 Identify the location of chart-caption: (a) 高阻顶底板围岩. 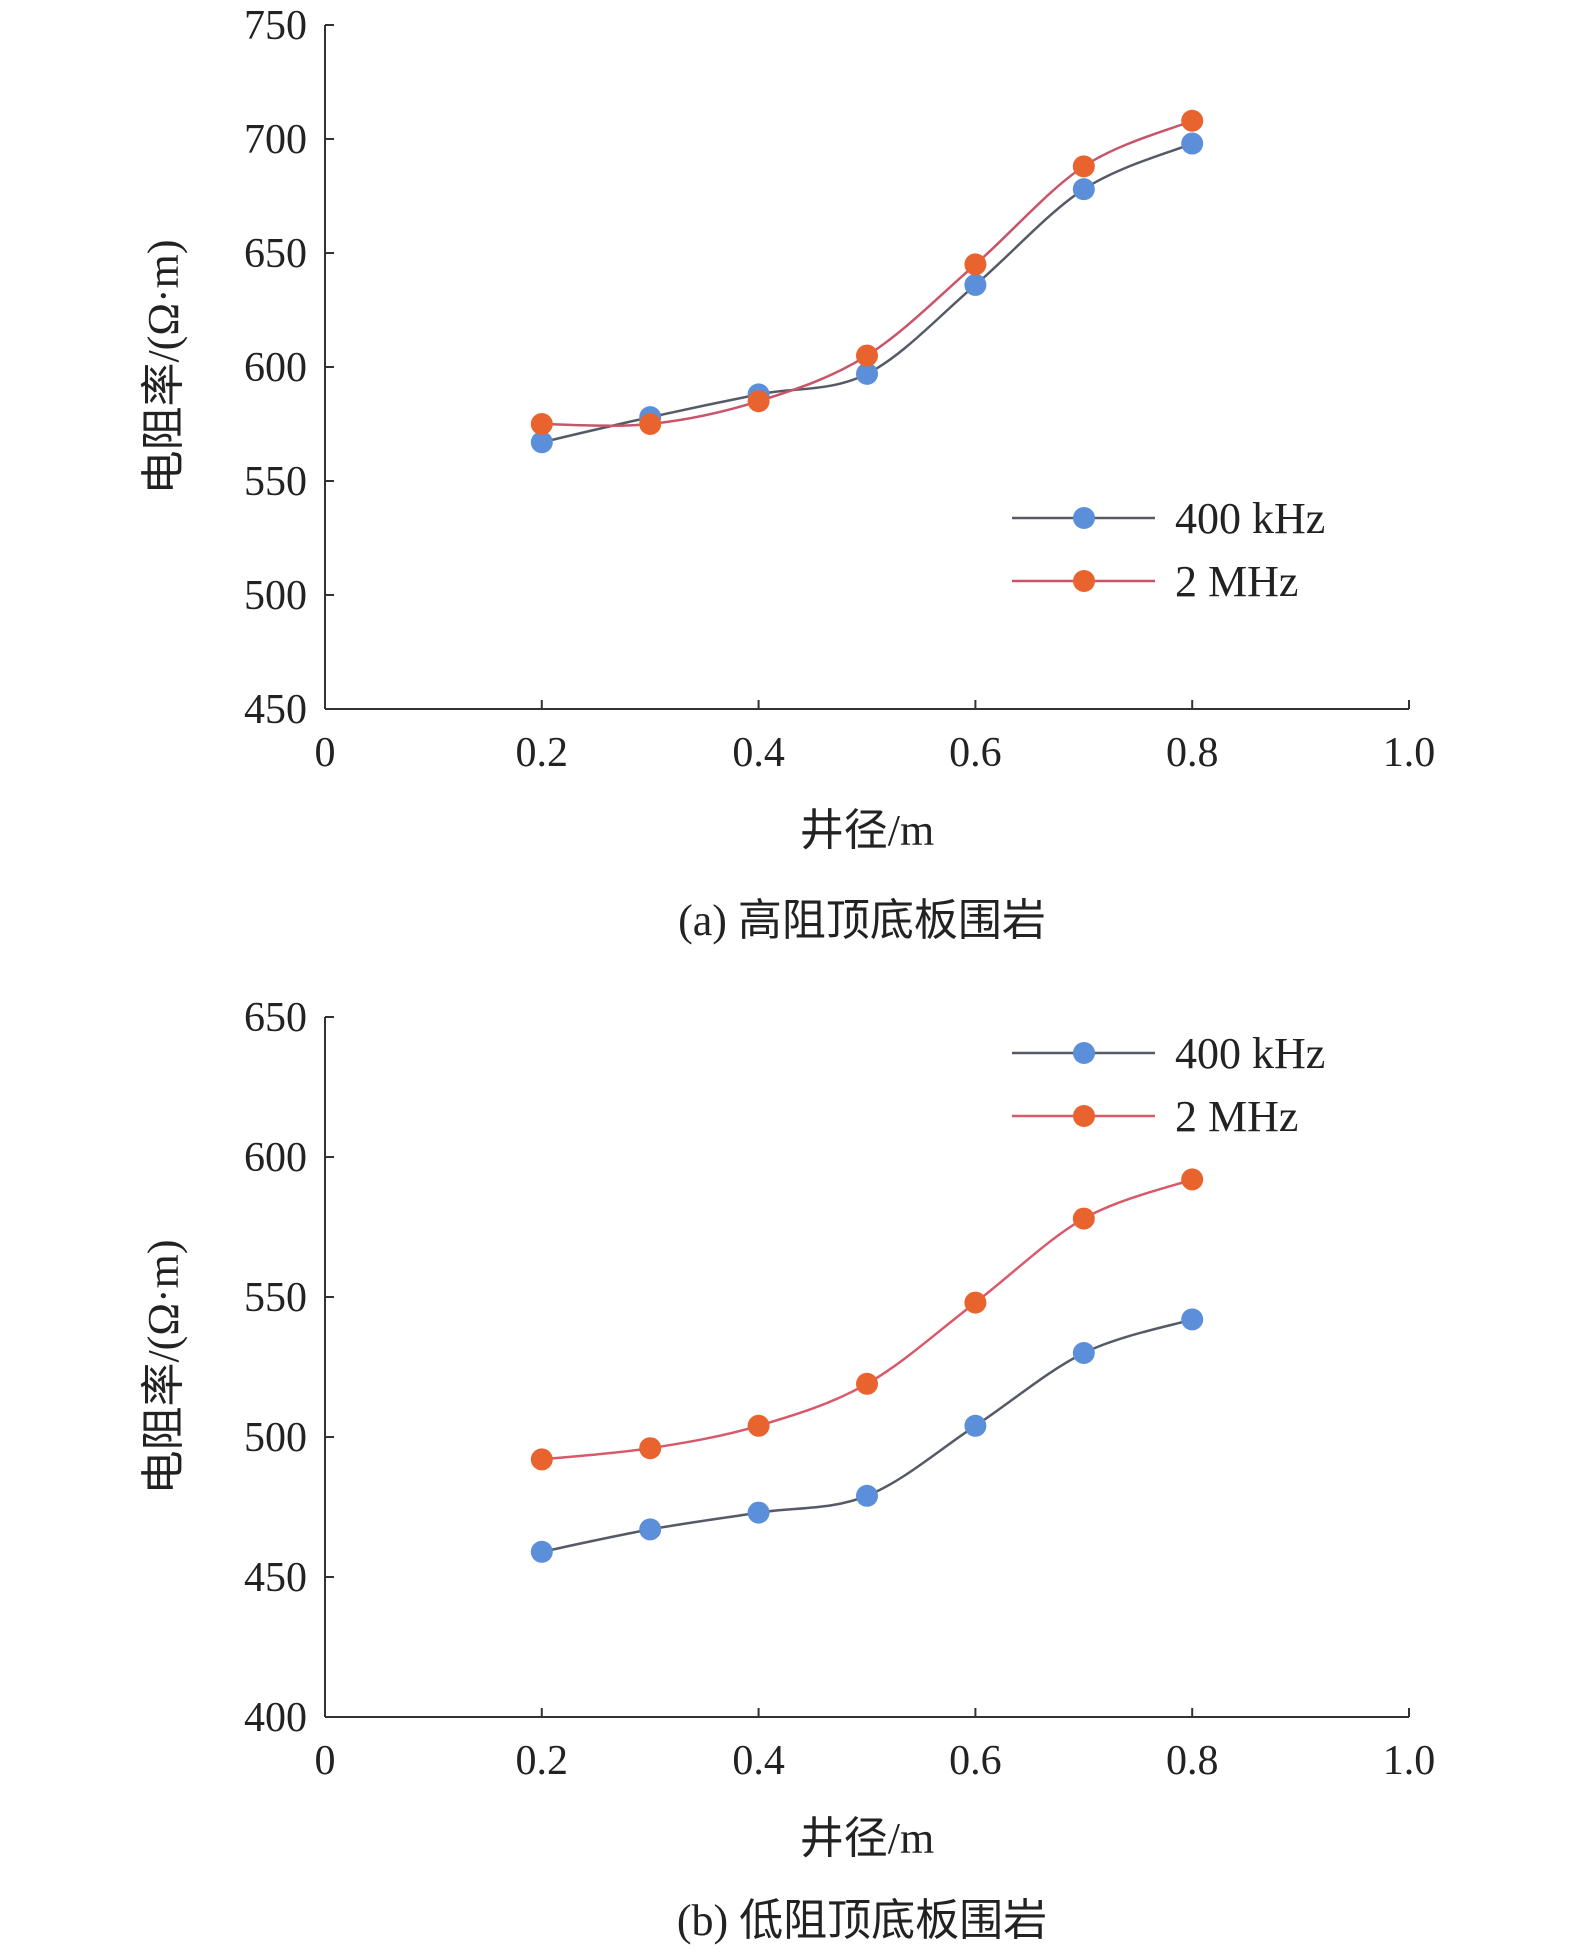
(862, 920).